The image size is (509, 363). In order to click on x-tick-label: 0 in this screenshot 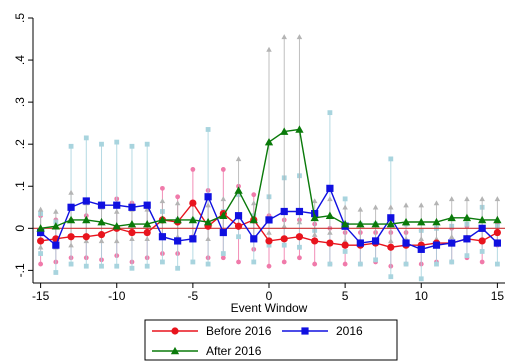, I will do `click(269, 296)`.